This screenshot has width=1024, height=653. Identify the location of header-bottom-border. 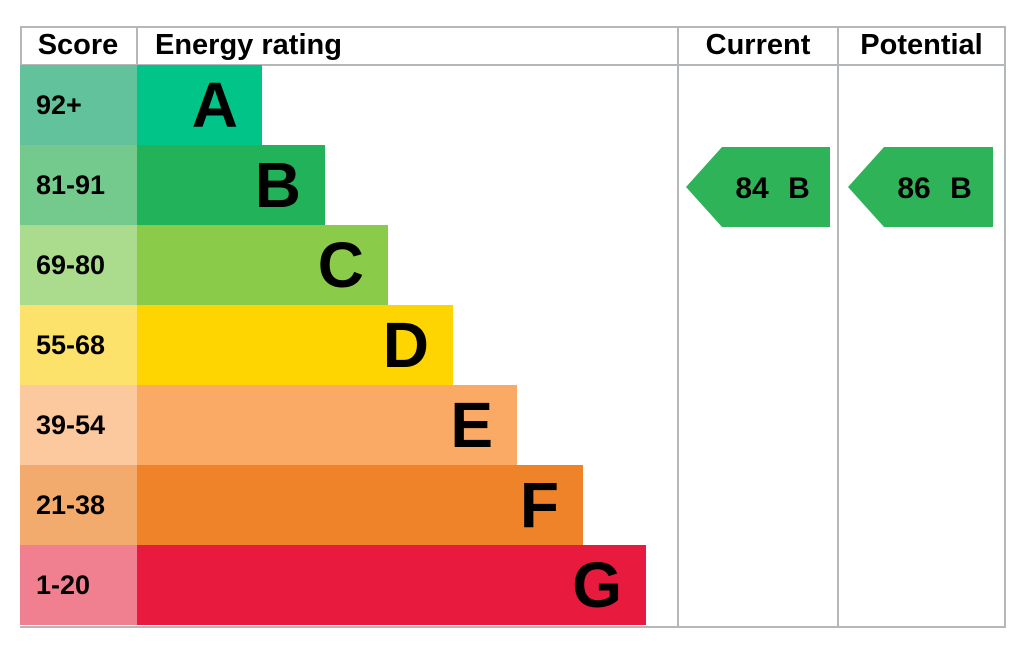
(513, 65).